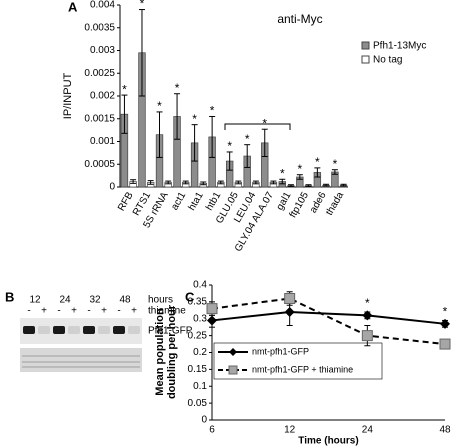 Image resolution: width=454 pixels, height=446 pixels. Describe the element at coordinates (200, 352) in the screenshot. I see `y-tick-label: 0.2` at that location.